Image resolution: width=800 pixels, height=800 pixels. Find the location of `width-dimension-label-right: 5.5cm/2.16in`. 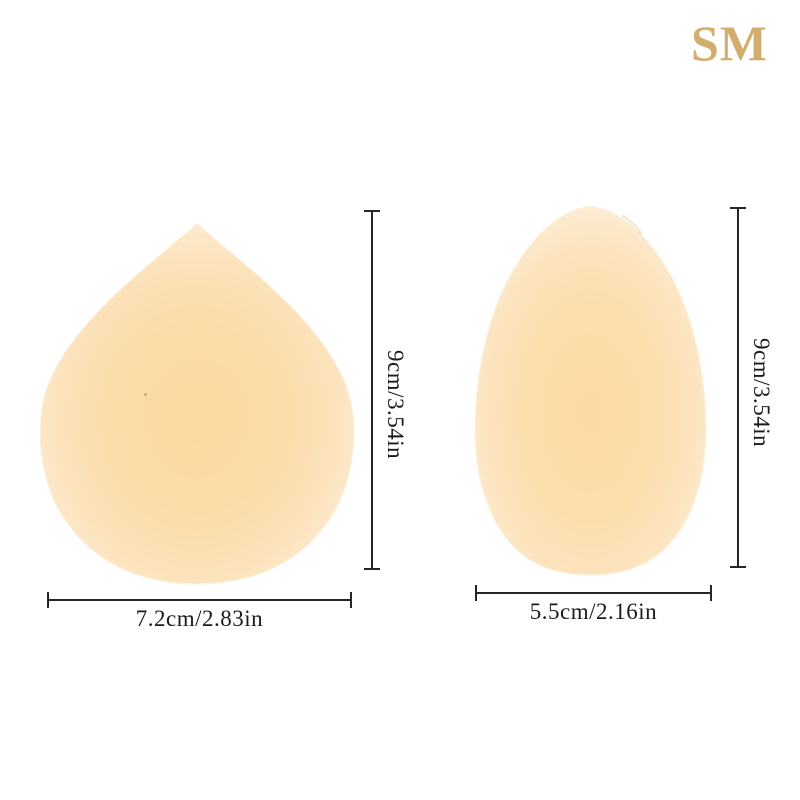

width-dimension-label-right: 5.5cm/2.16in is located at coordinates (593, 611).